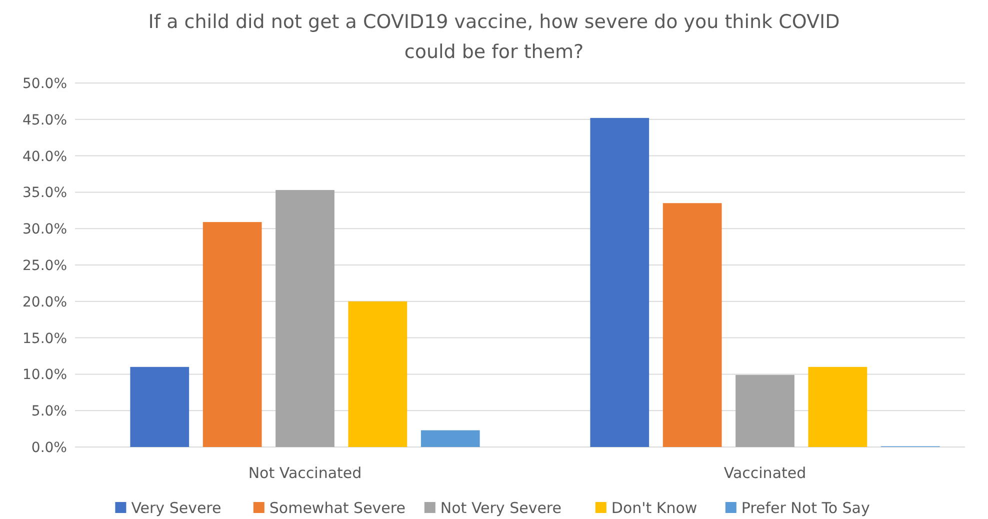 The width and height of the screenshot is (988, 519). I want to click on y-tick-label: 15.0%, so click(44, 338).